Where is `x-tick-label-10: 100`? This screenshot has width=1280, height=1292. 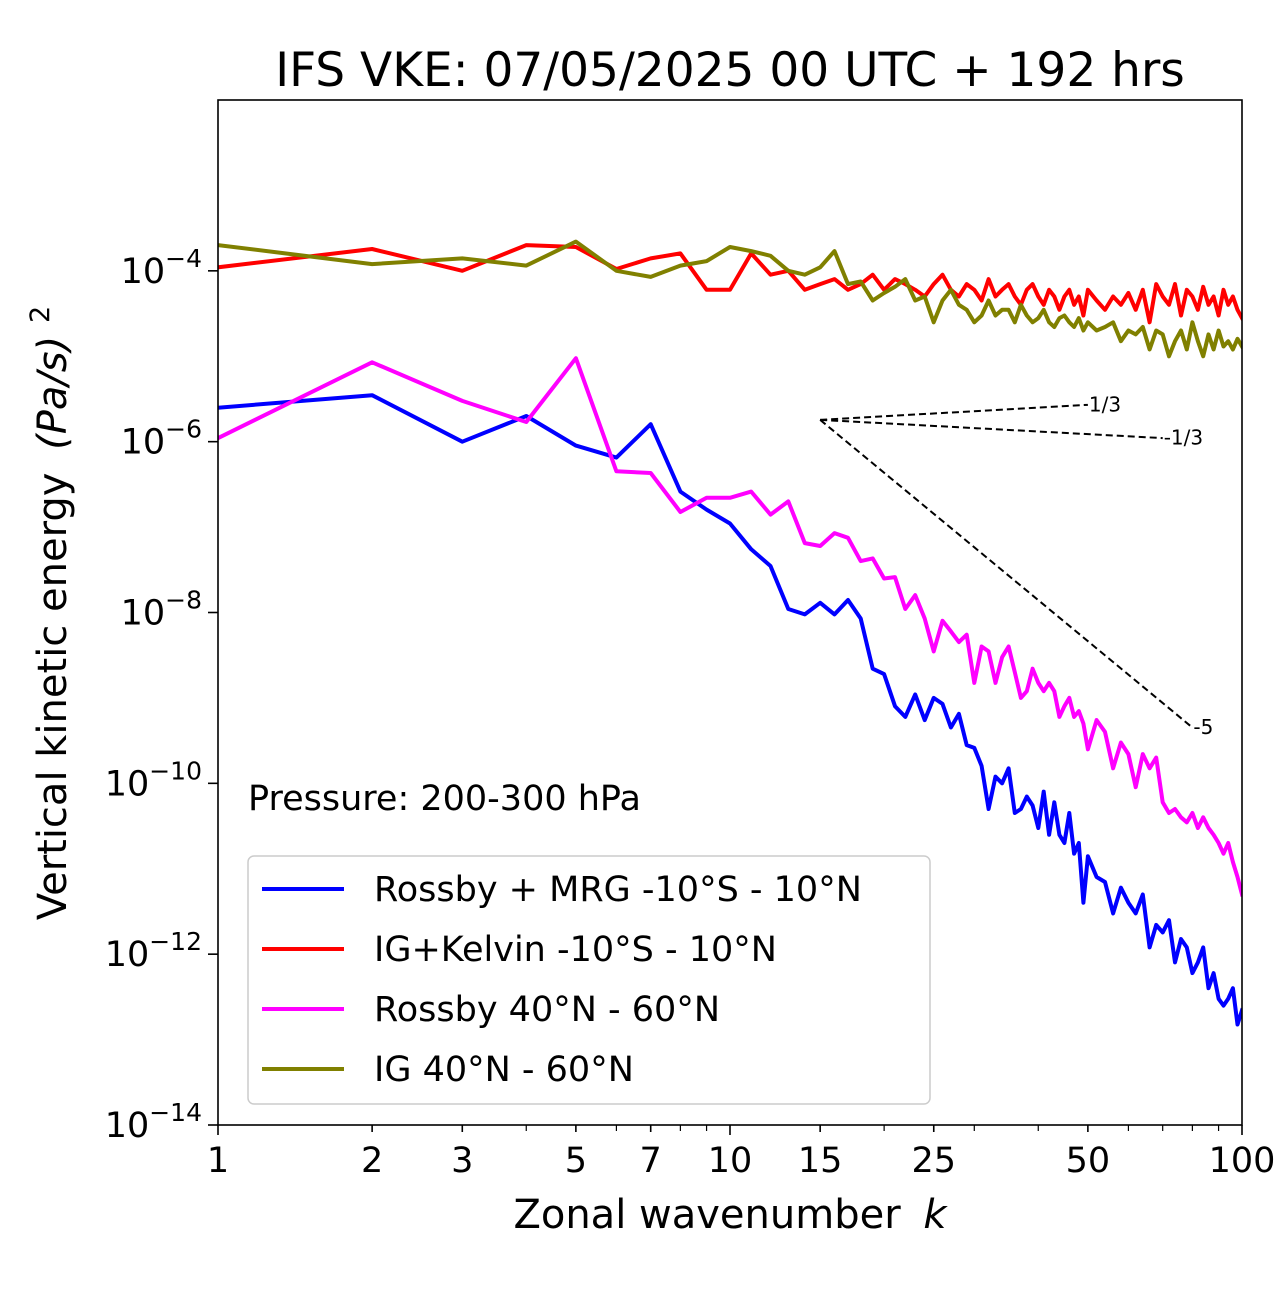
x-tick-label-10: 100 is located at coordinates (1242, 1161).